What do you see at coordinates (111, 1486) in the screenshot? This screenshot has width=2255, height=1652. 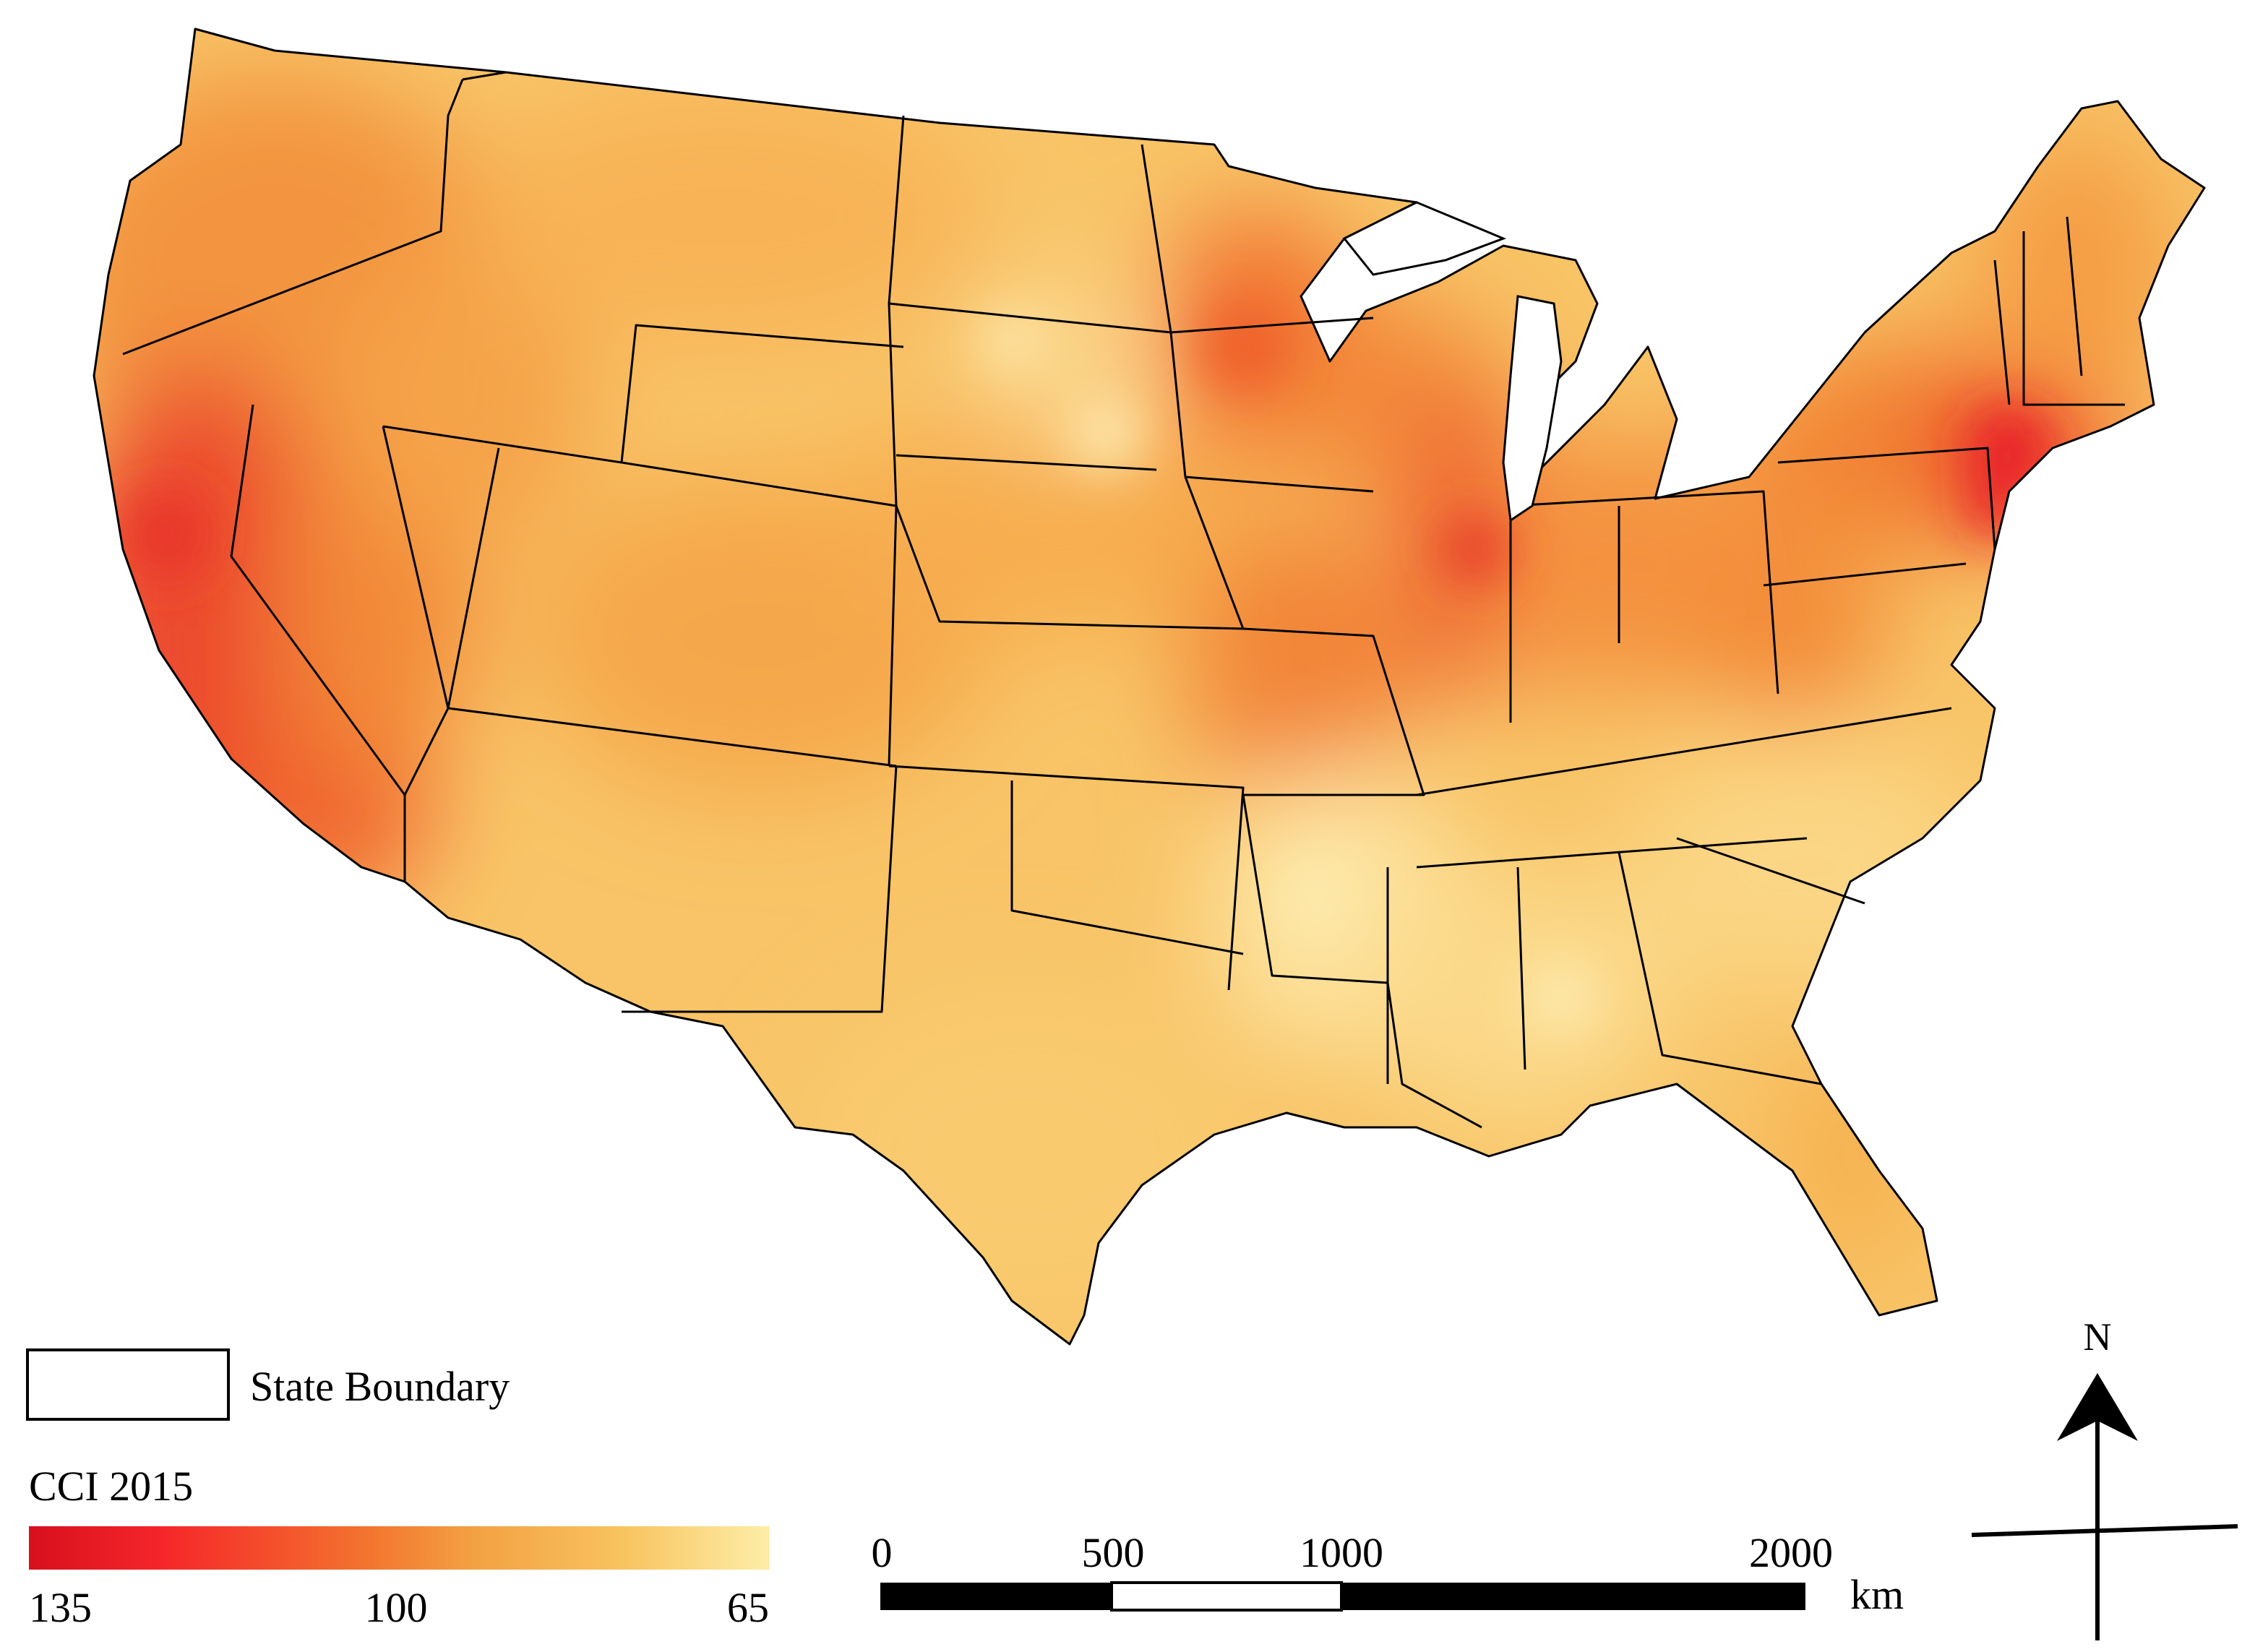 I see `cci-legend-title: CCI 2015` at bounding box center [111, 1486].